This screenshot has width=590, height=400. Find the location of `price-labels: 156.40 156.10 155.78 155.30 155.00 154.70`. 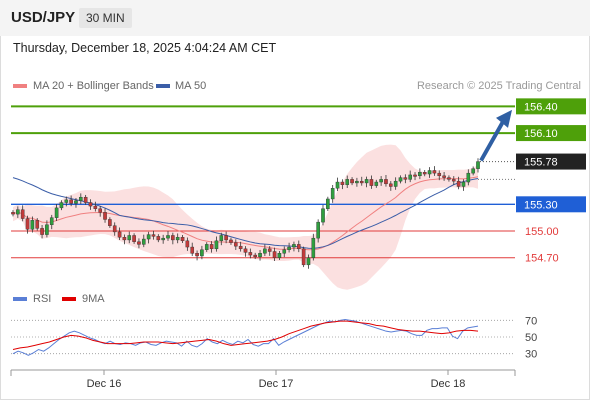

price-labels: 156.40 156.10 155.78 155.30 155.00 154.70 is located at coordinates (551, 181).